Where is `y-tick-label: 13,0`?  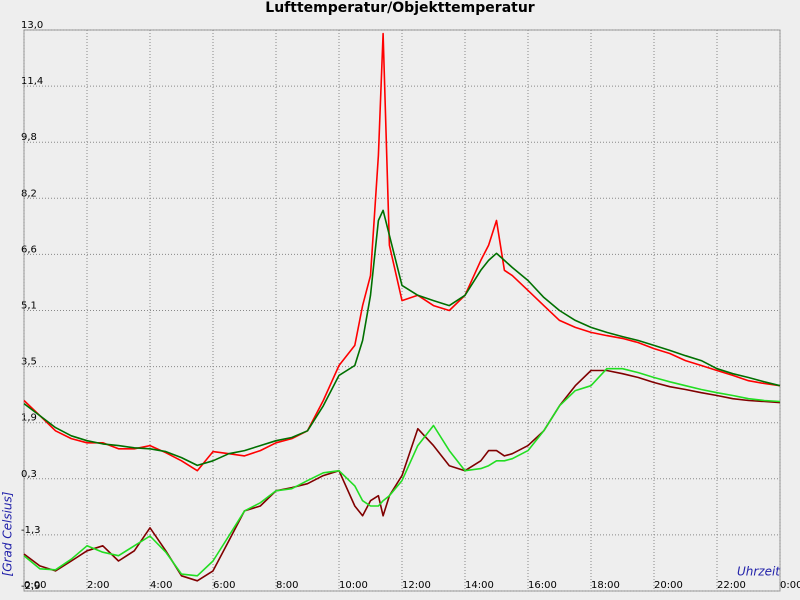 y-tick-label: 13,0 is located at coordinates (32, 25).